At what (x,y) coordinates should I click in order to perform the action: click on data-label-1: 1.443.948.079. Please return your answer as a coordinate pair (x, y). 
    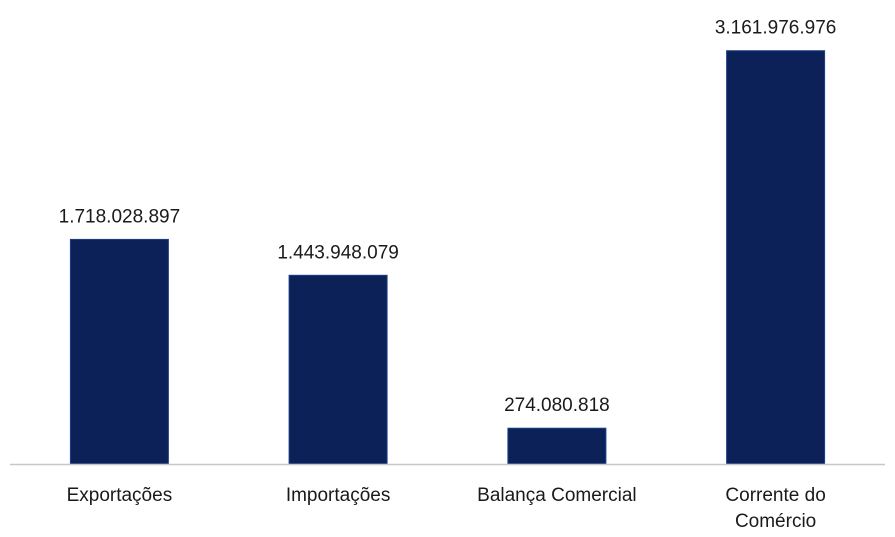
    Looking at the image, I should click on (338, 252).